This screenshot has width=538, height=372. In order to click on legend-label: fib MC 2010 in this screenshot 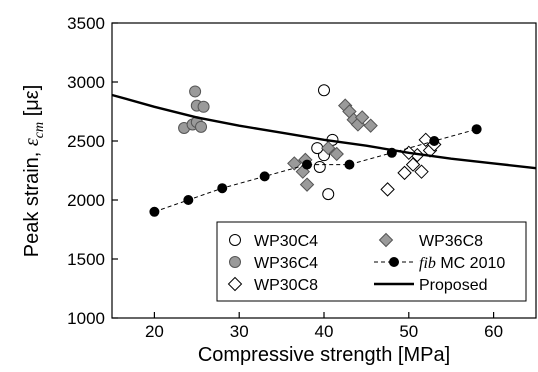, I will do `click(462, 263)`.